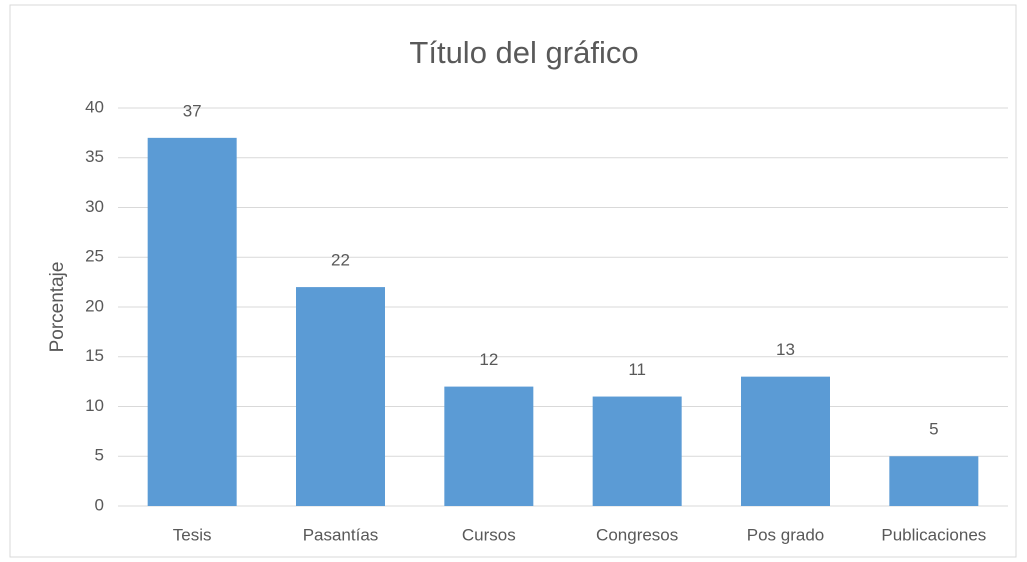 This screenshot has height=562, width=1027. I want to click on y-tick-label: 10, so click(94, 405).